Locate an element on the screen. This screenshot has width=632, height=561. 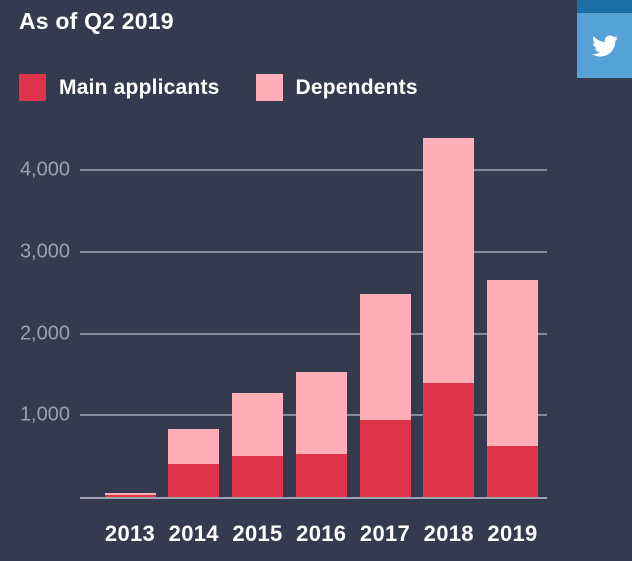
chart-title: As of Q2 2019 is located at coordinates (96, 21).